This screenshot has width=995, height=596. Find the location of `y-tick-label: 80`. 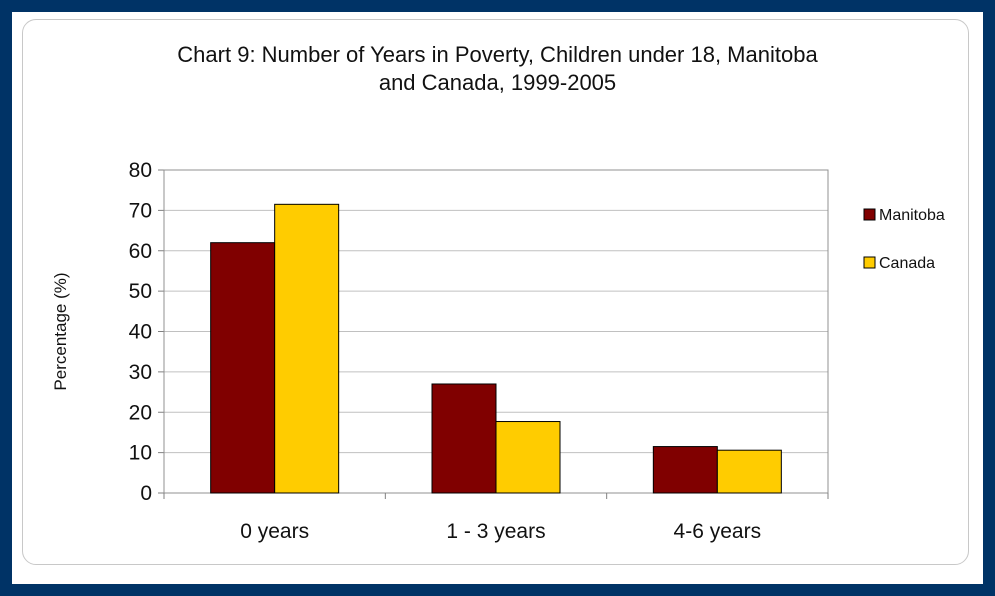

y-tick-label: 80 is located at coordinates (140, 170).